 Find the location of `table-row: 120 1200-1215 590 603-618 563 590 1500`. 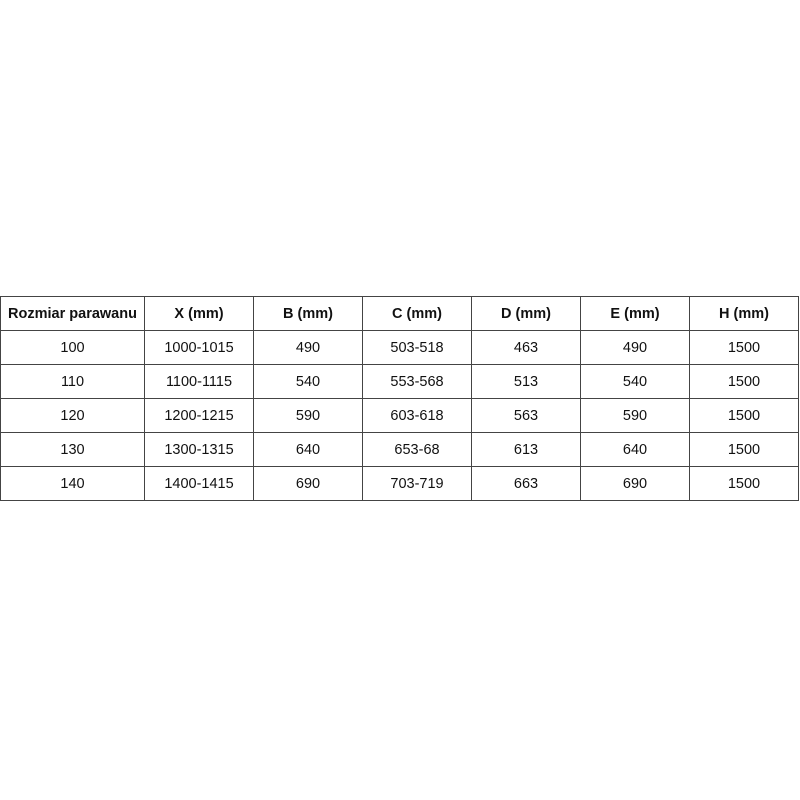

table-row: 120 1200-1215 590 603-618 563 590 1500 is located at coordinates (399, 415).